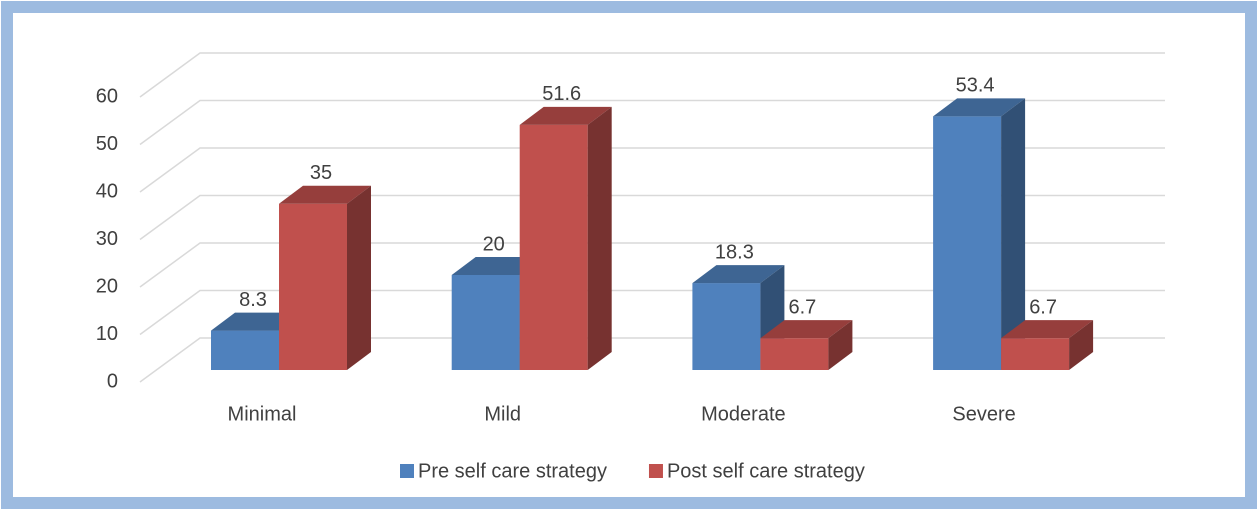 This screenshot has height=510, width=1258. What do you see at coordinates (502, 414) in the screenshot?
I see `x-tick-label: Mild` at bounding box center [502, 414].